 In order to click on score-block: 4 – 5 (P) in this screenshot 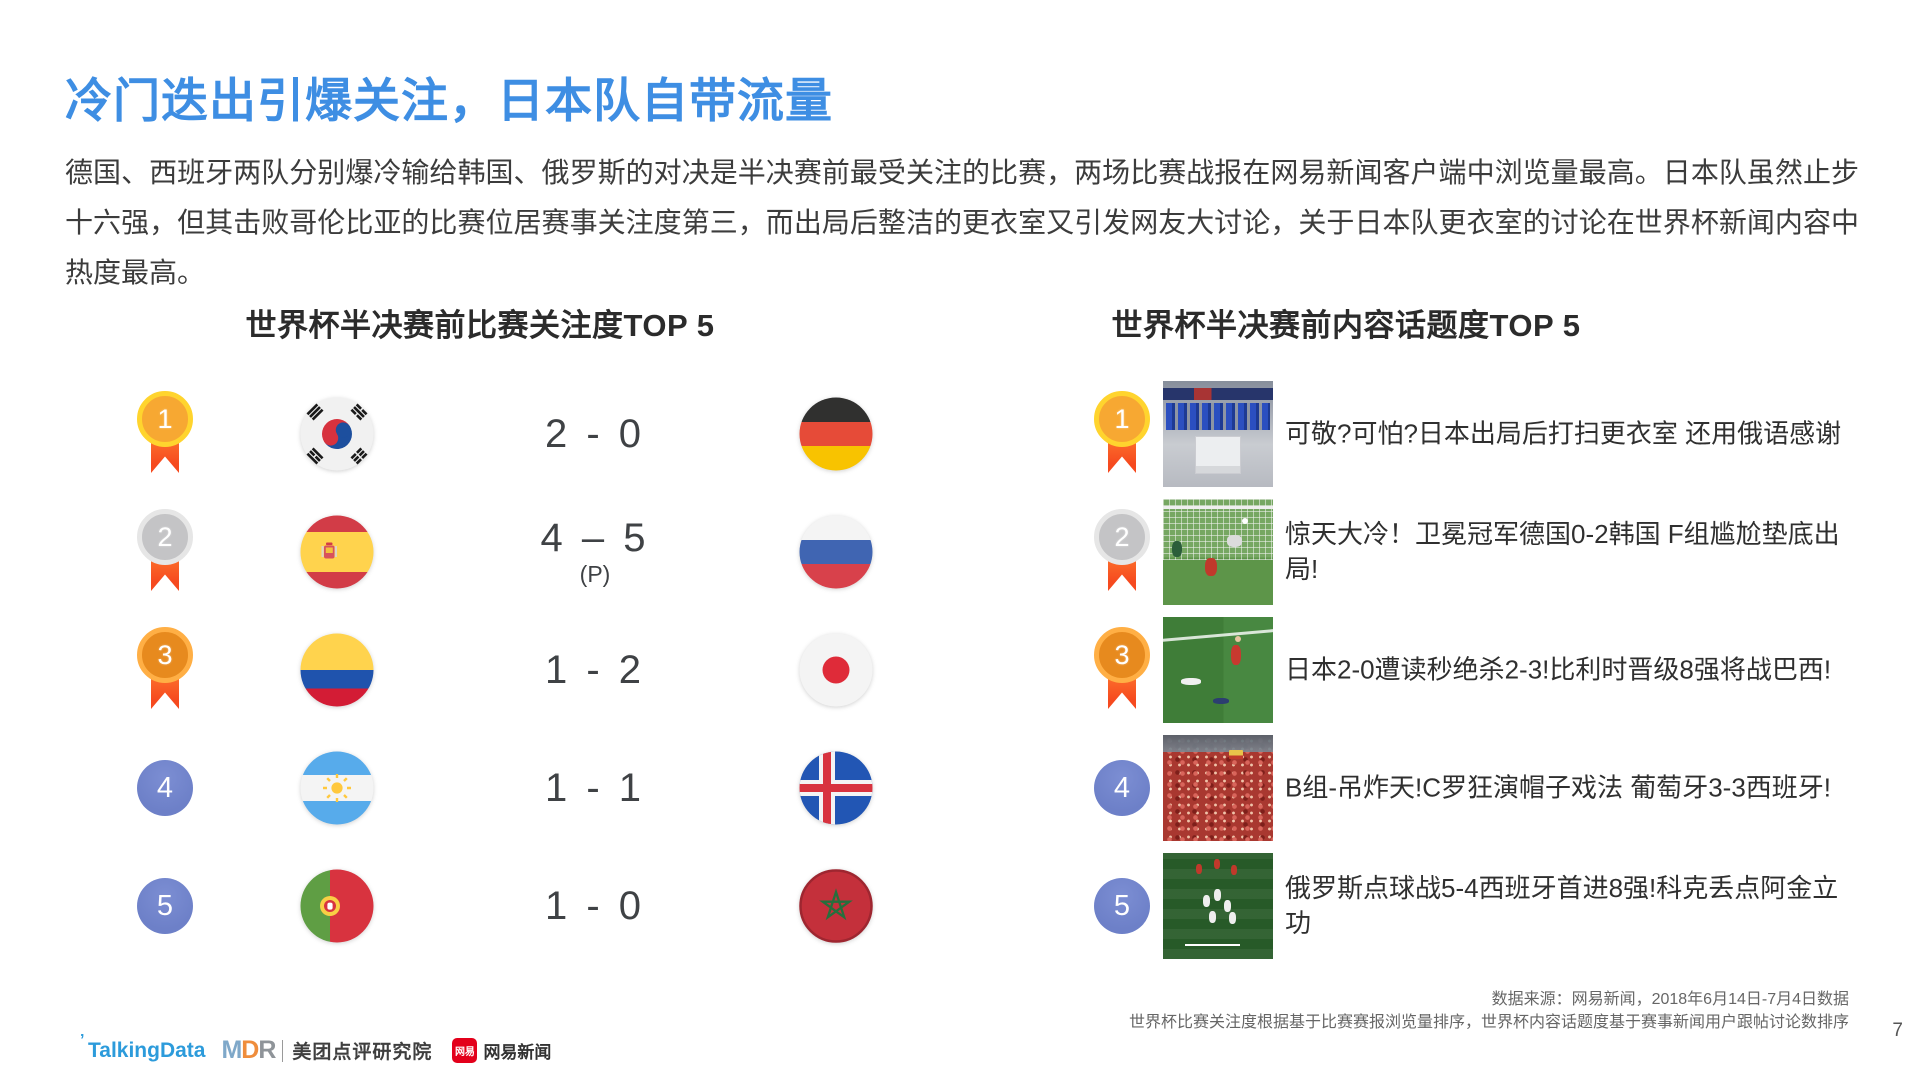, I will do `click(595, 552)`.